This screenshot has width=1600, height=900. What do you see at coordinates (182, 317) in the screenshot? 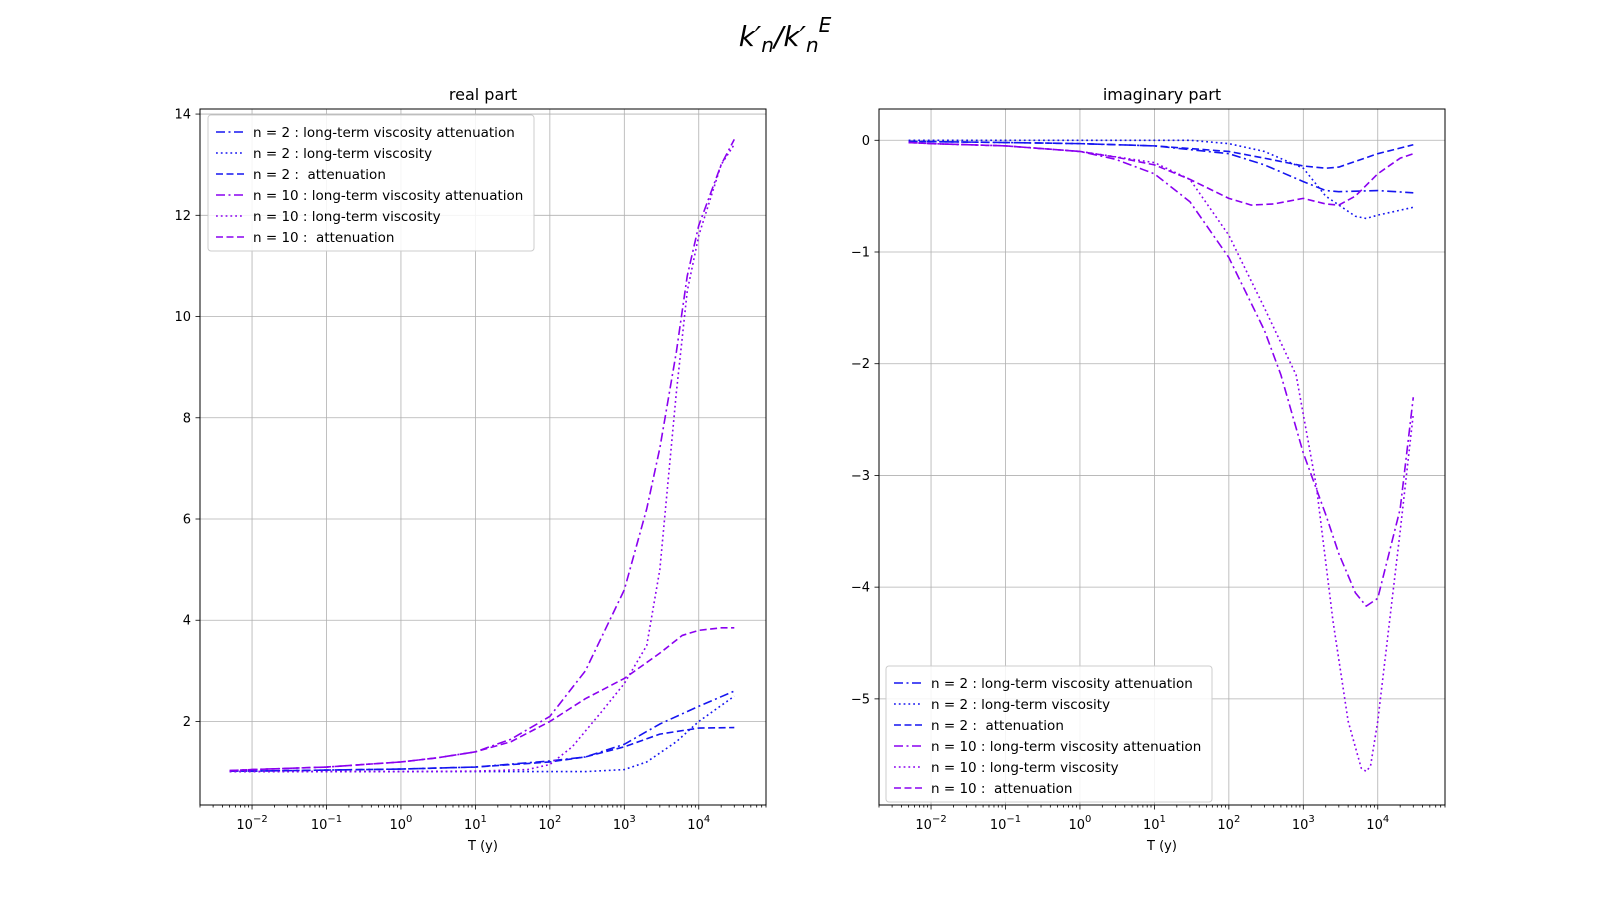
I see `y-tick-label: 10` at bounding box center [182, 317].